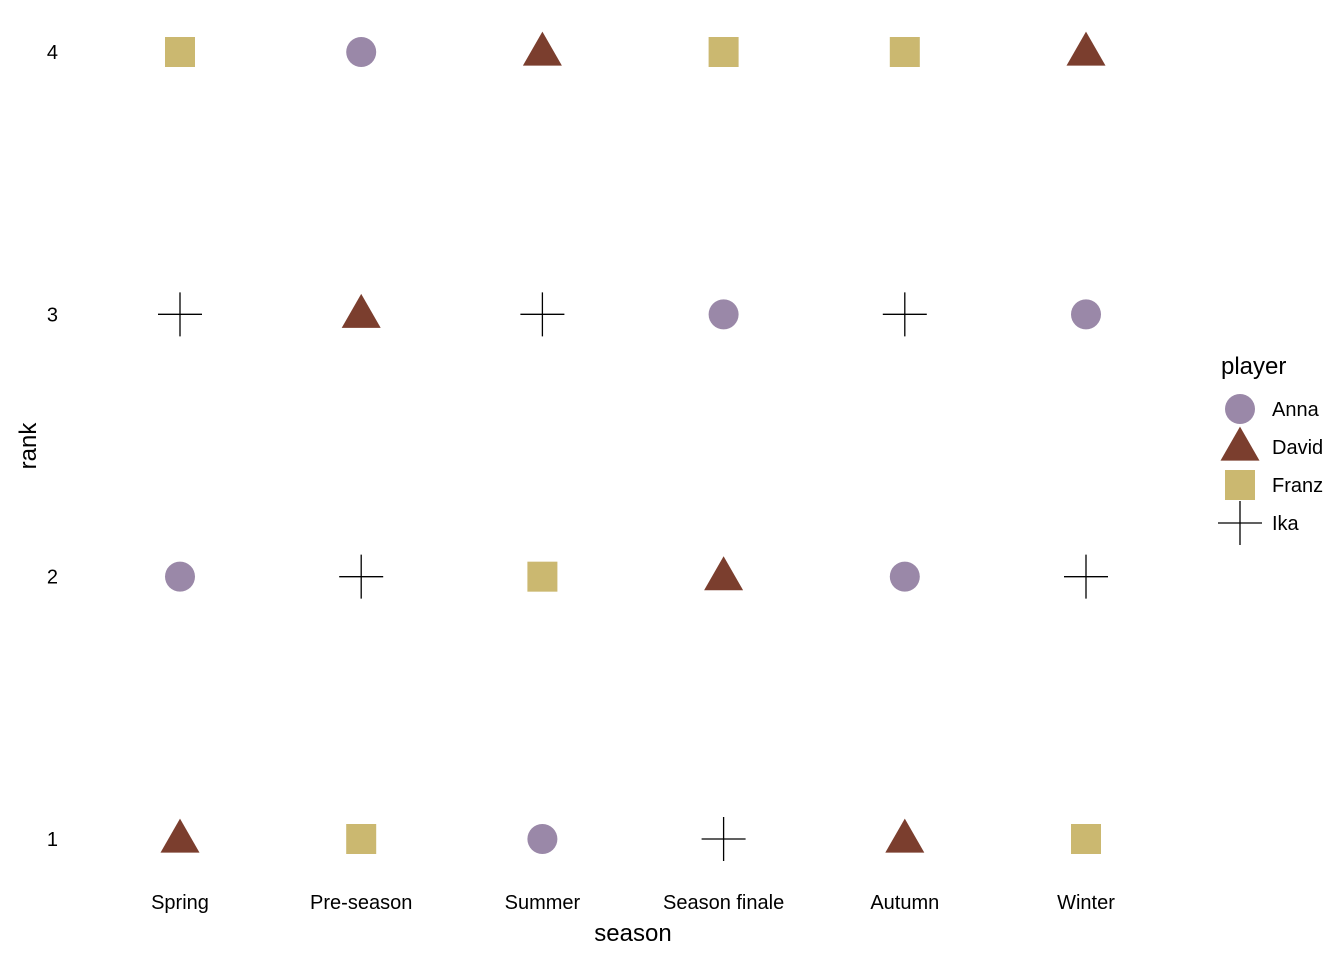  What do you see at coordinates (28, 446) in the screenshot?
I see `y-axis-title: rank` at bounding box center [28, 446].